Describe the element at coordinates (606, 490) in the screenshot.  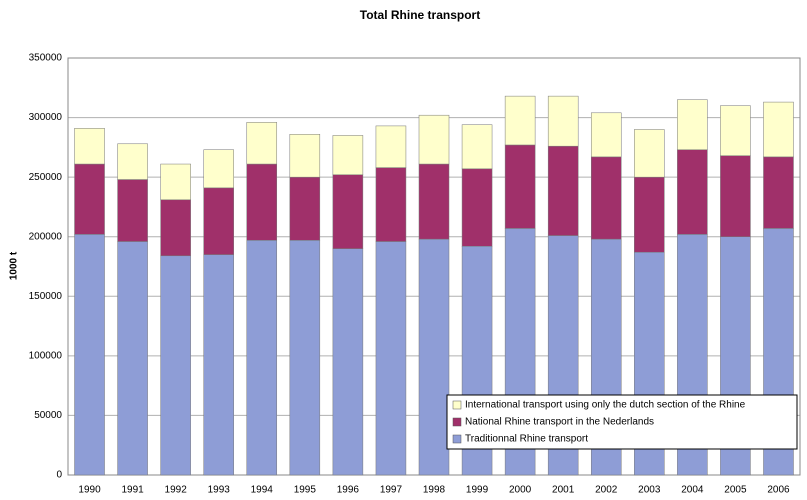
I see `x-tick-label: 2002` at that location.